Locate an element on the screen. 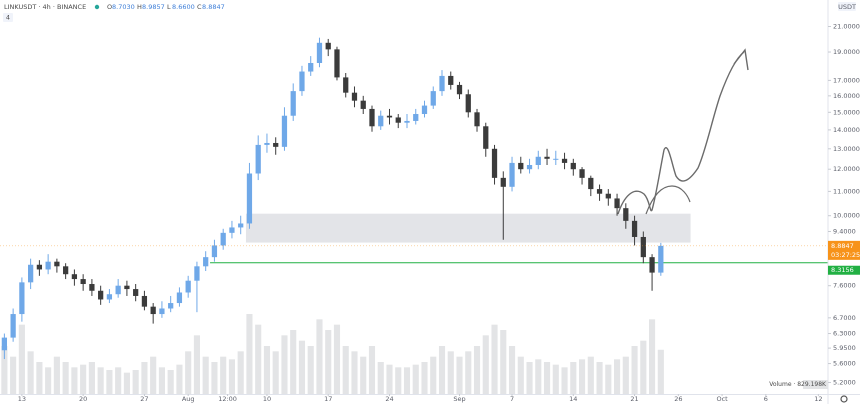  currency-box is located at coordinates (847, 6).